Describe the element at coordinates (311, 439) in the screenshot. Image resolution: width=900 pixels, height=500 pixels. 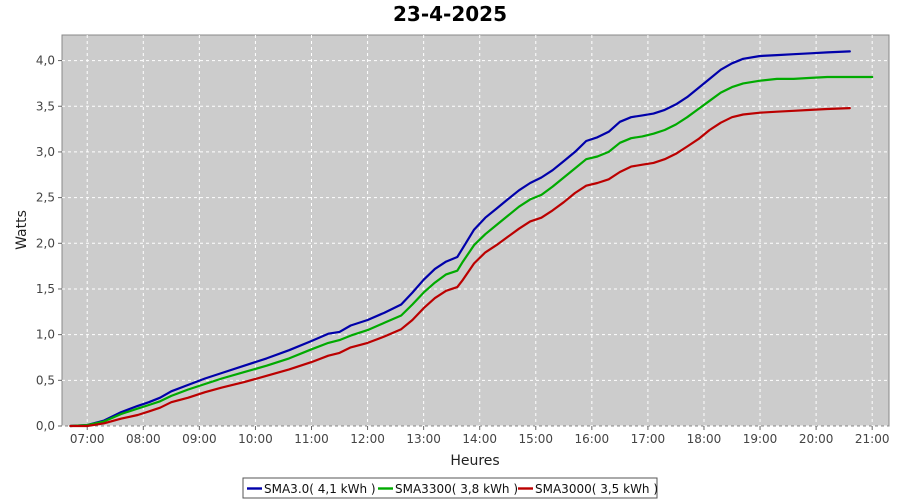
I see `x-tick-label: 11:00` at that location.